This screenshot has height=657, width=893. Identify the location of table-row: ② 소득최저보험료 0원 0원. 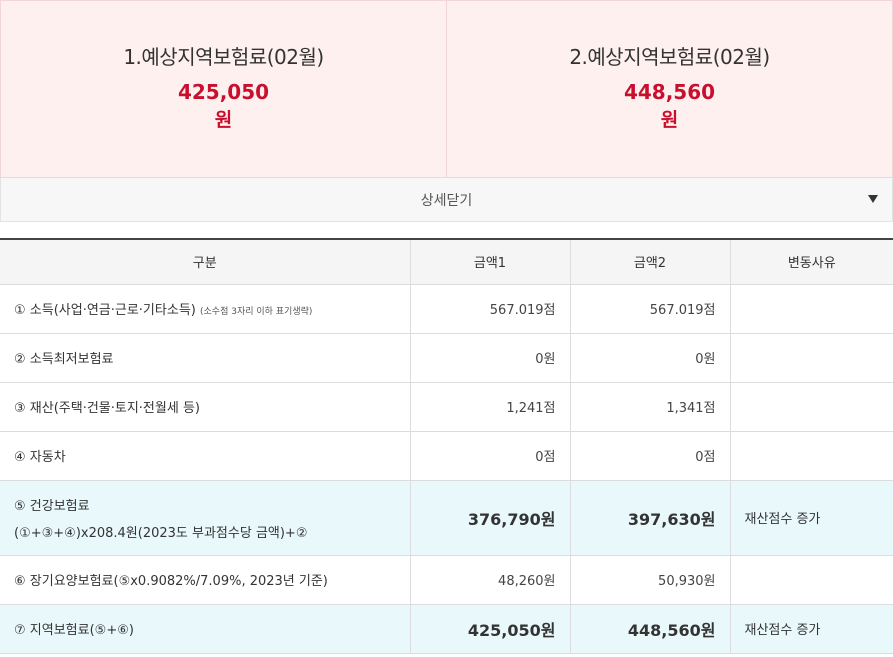
(446, 358).